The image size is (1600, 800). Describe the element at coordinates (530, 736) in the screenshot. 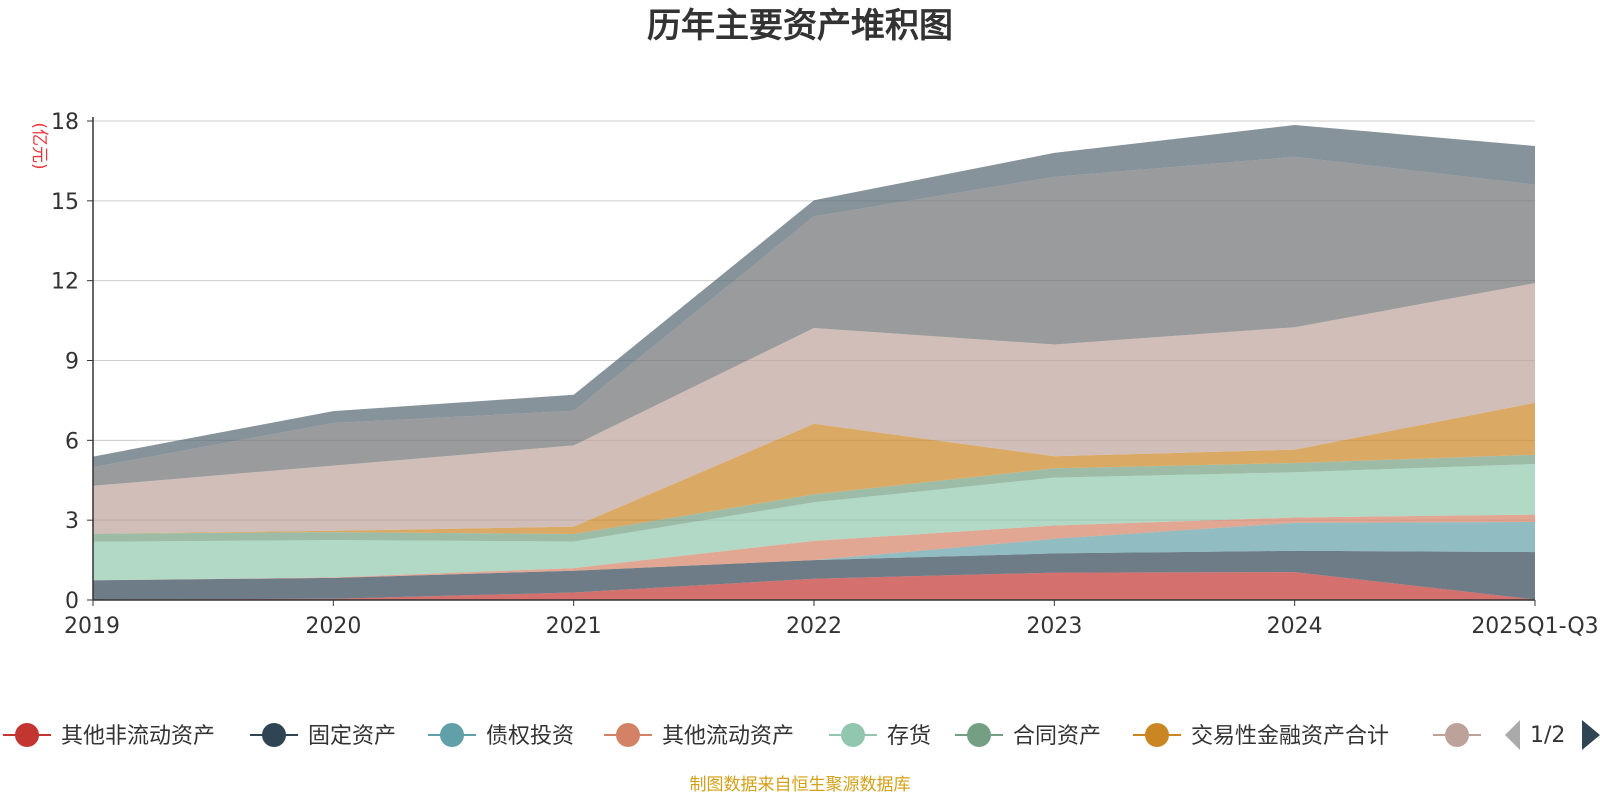

I see `legend-label: 债权投资` at that location.